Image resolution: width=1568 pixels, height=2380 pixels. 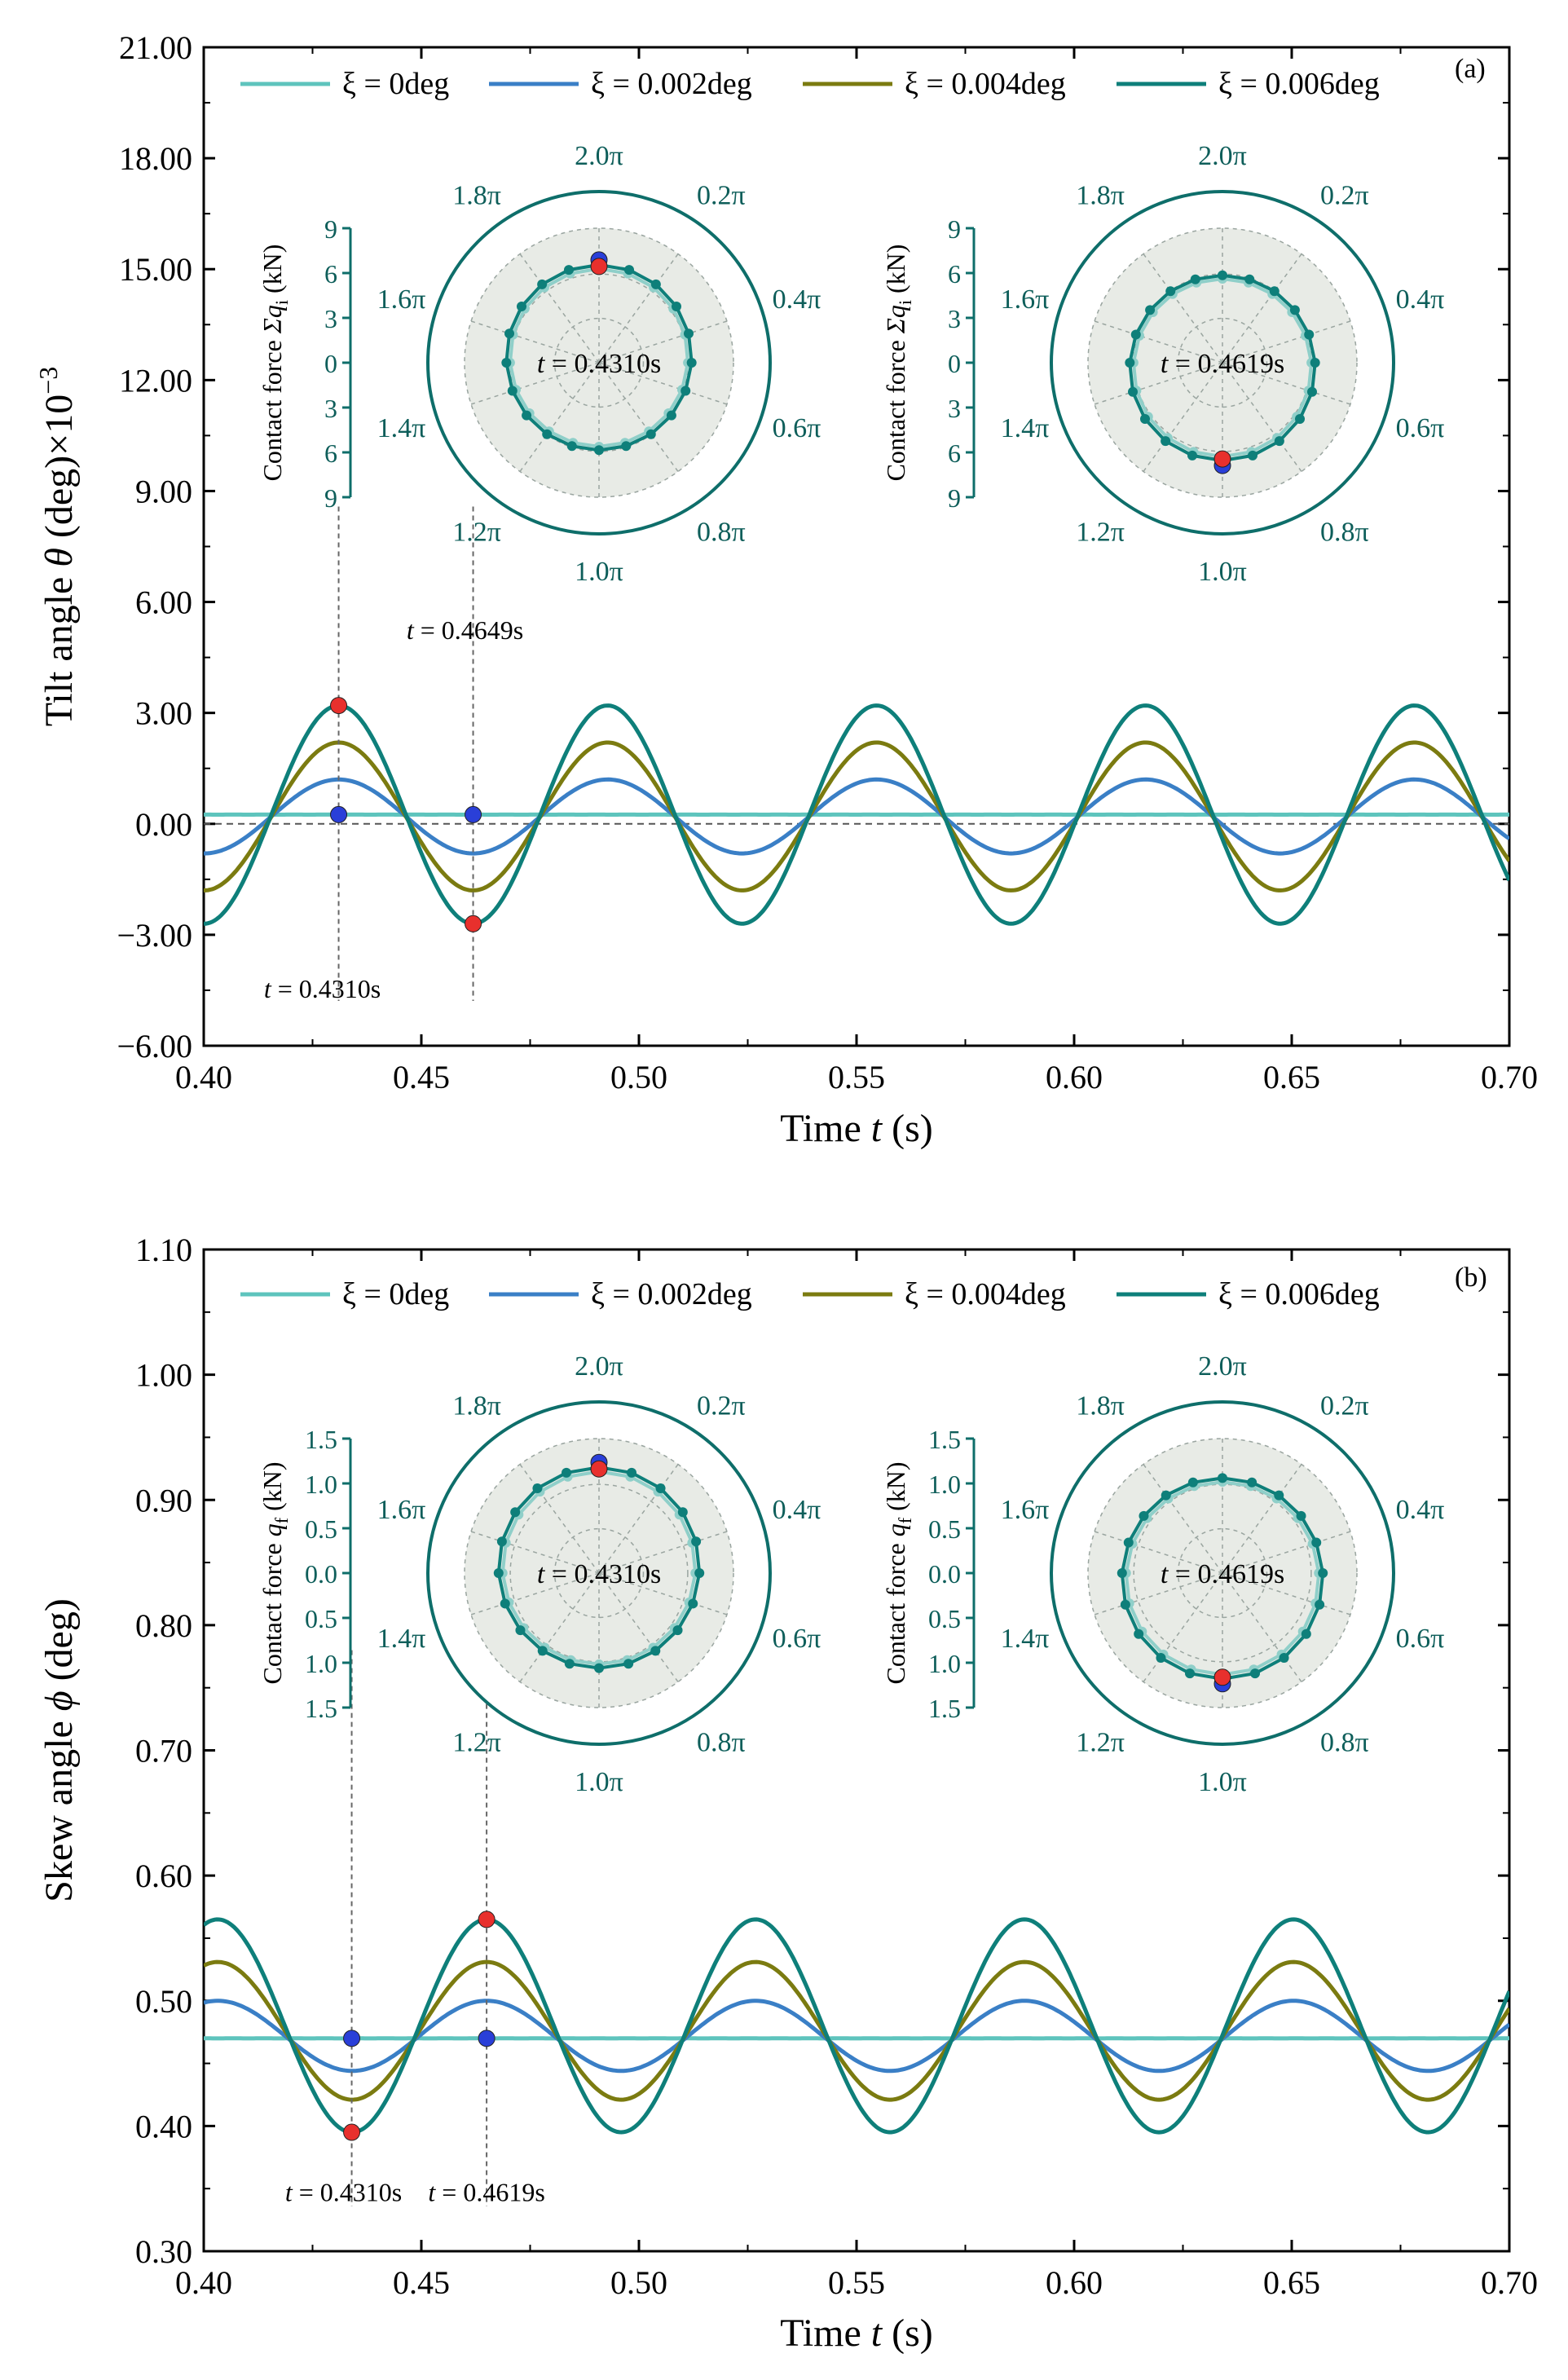 What do you see at coordinates (154, 936) in the screenshot?
I see `y-tick-label: −3.00` at bounding box center [154, 936].